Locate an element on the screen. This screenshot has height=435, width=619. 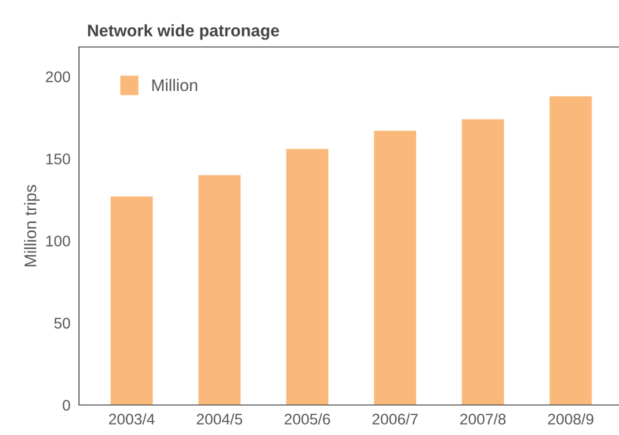
y-tick-label: 50 is located at coordinates (62, 323).